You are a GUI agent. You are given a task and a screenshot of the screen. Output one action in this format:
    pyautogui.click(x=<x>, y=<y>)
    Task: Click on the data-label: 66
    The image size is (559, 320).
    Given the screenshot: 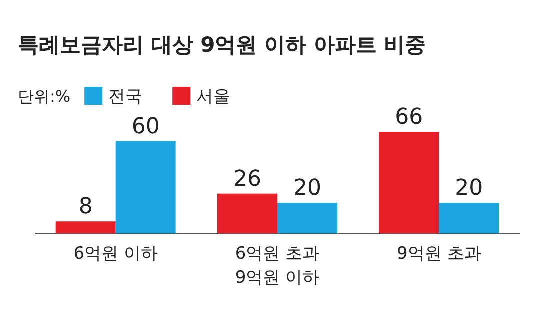 What is the action you would take?
    pyautogui.click(x=409, y=117)
    